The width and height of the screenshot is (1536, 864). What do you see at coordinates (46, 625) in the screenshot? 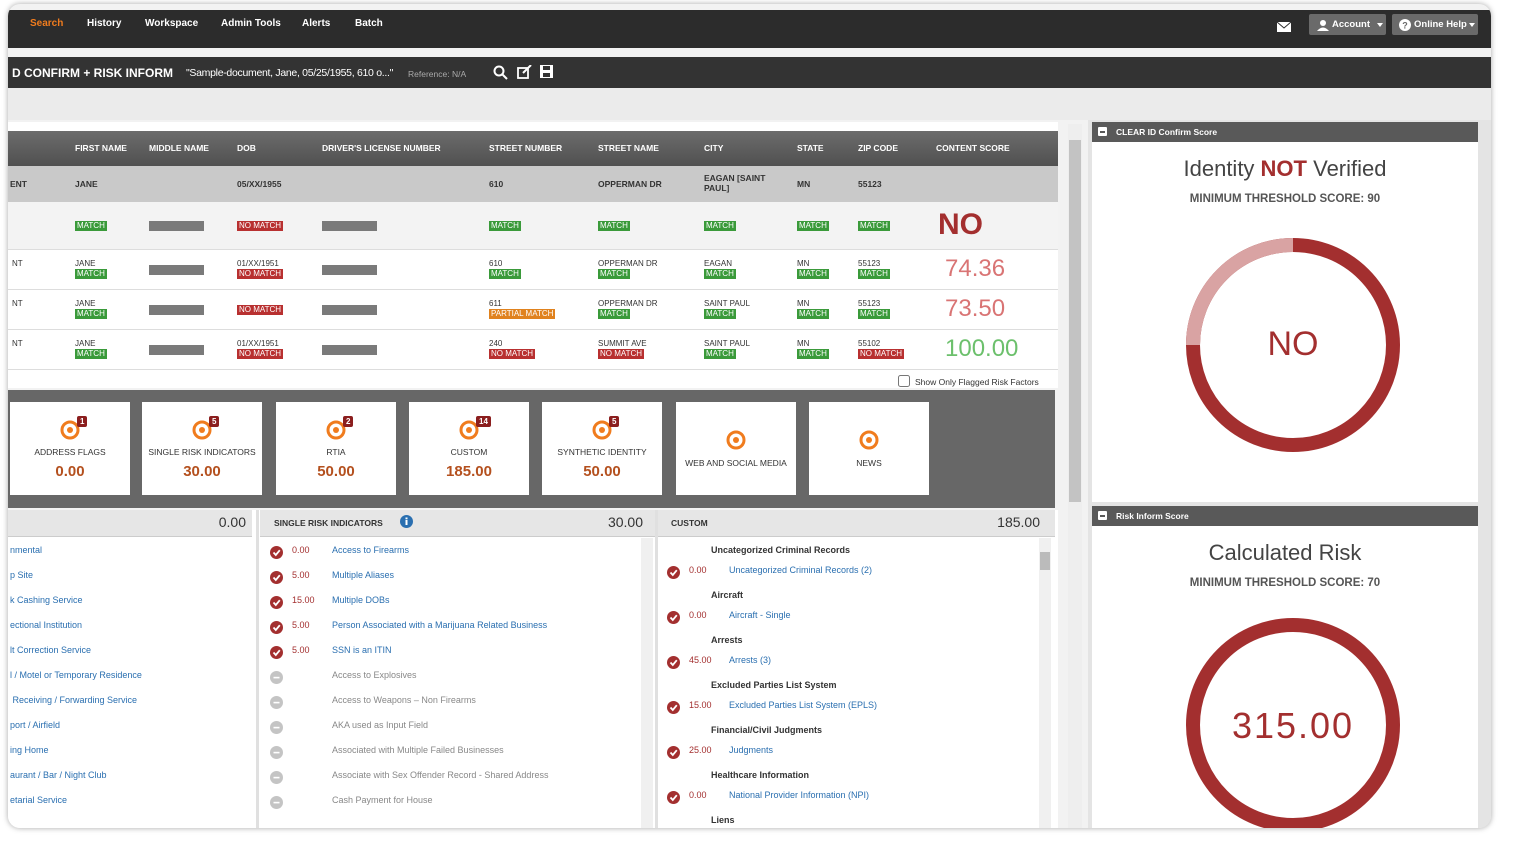
I see `risk-factor-link: ectional Institution` at bounding box center [46, 625].